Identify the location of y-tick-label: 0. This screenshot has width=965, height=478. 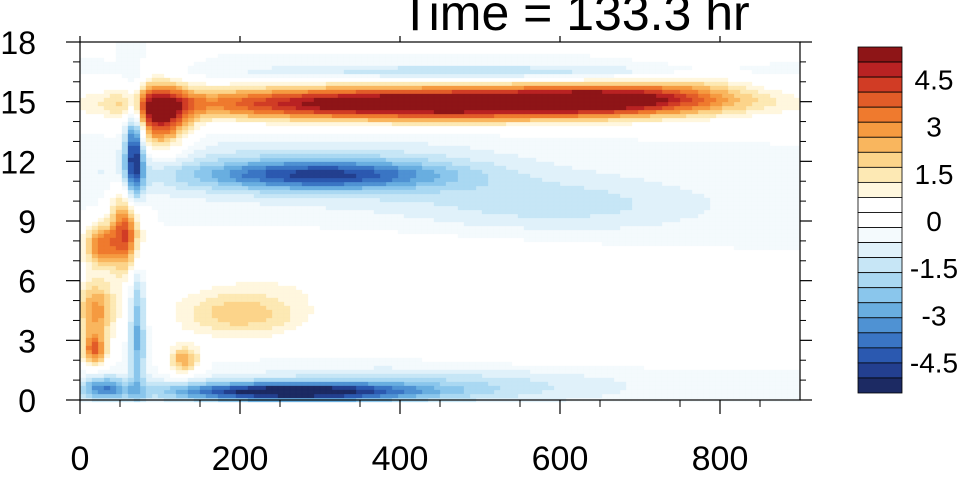
(27, 401).